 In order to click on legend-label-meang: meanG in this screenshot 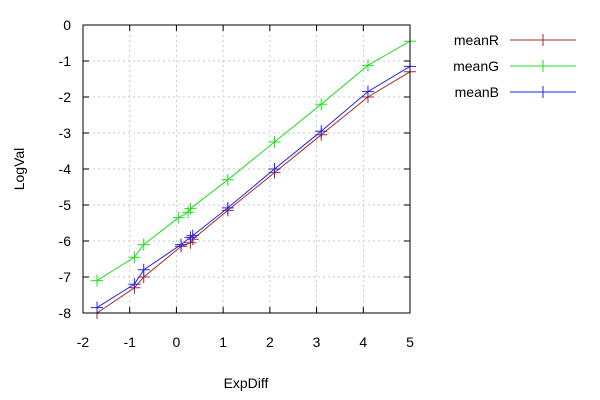, I will do `click(476, 66)`.